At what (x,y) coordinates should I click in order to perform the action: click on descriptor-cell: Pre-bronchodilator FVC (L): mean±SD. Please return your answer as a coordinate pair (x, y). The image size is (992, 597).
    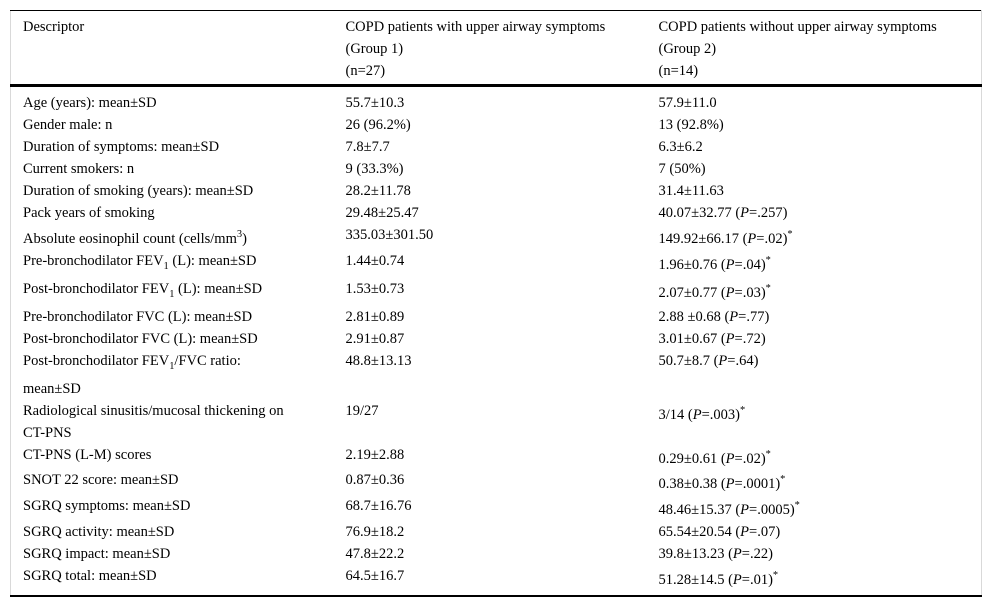
    Looking at the image, I should click on (138, 316).